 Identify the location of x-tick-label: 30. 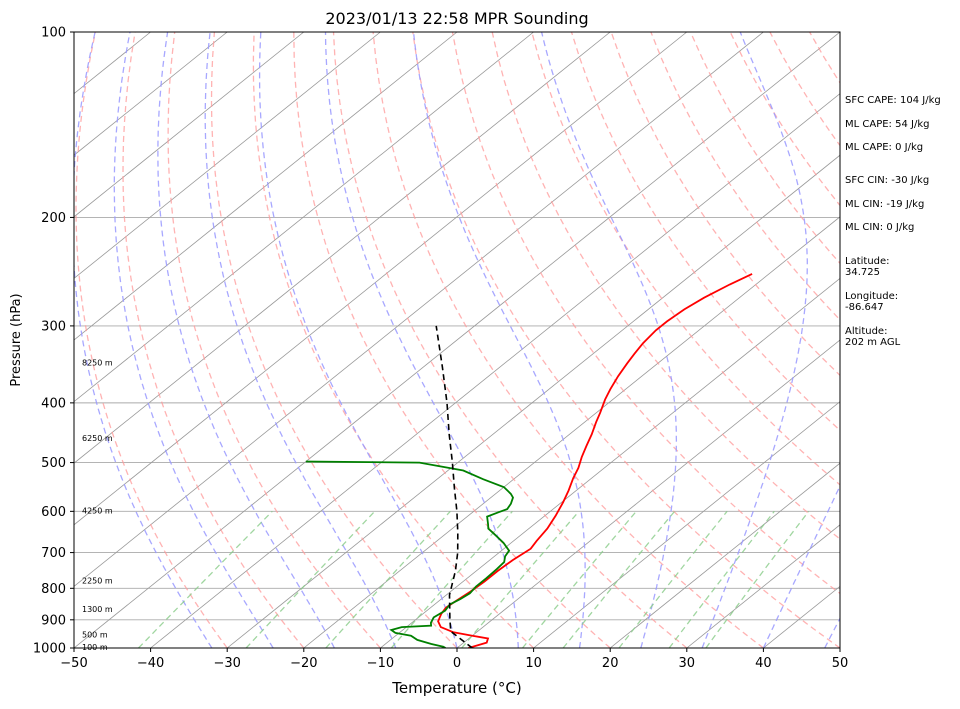
(687, 663).